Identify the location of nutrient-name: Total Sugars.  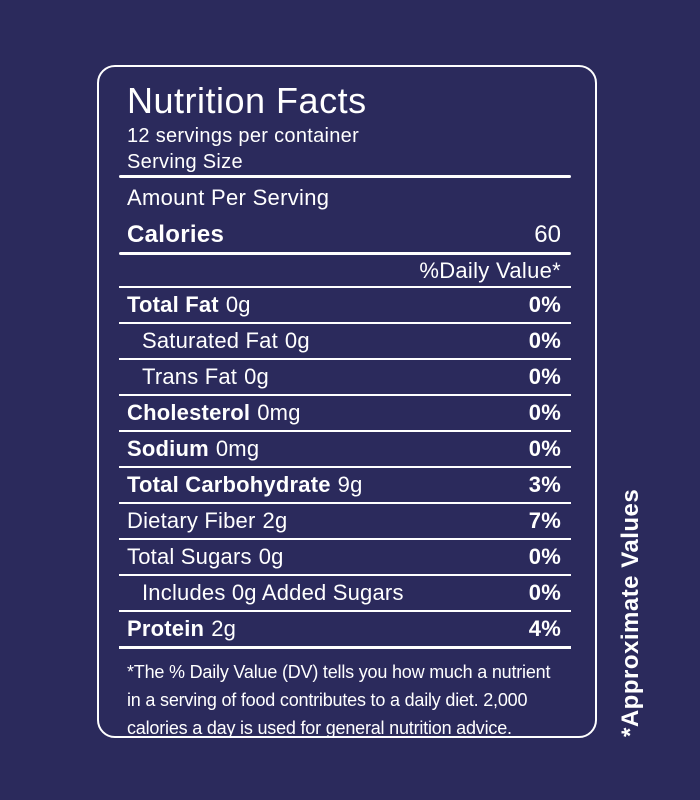
(189, 556).